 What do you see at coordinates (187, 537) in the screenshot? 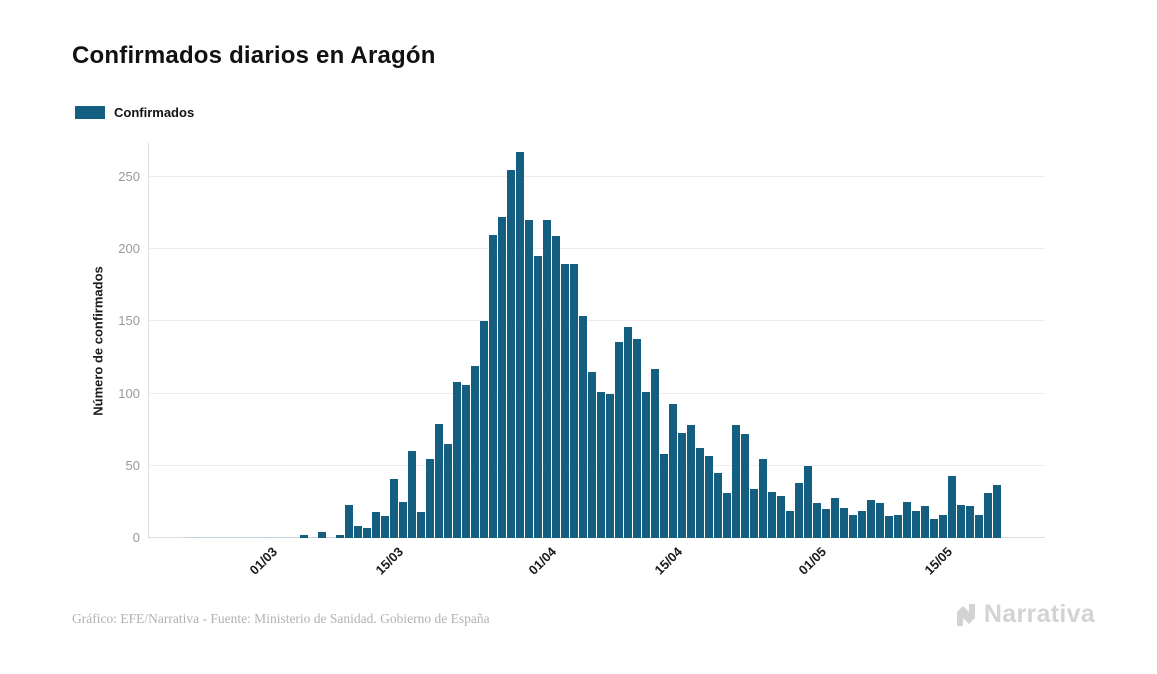
I see `bar-21/02` at bounding box center [187, 537].